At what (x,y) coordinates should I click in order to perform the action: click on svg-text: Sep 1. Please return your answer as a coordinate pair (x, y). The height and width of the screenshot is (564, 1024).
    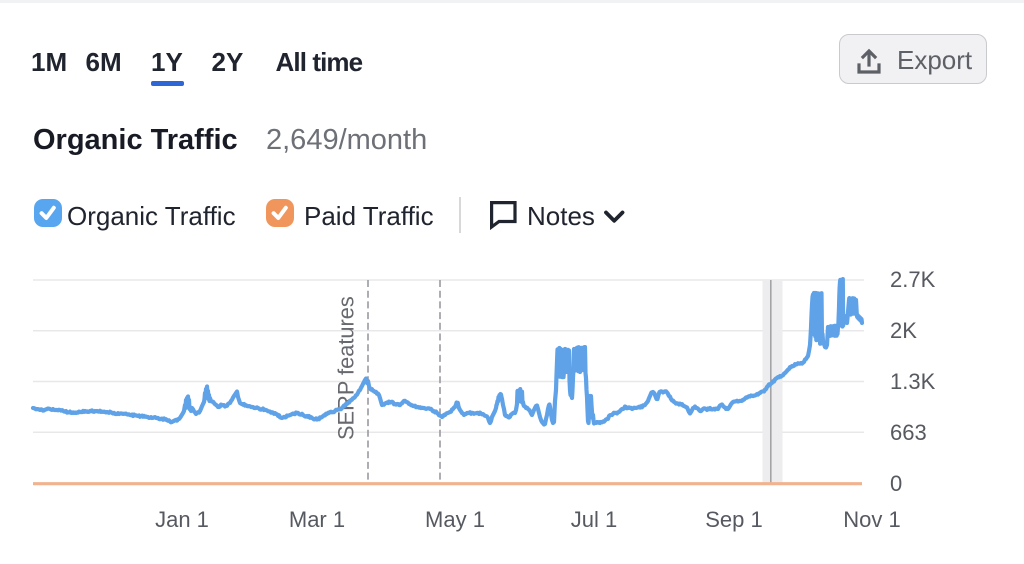
    Looking at the image, I should click on (734, 519).